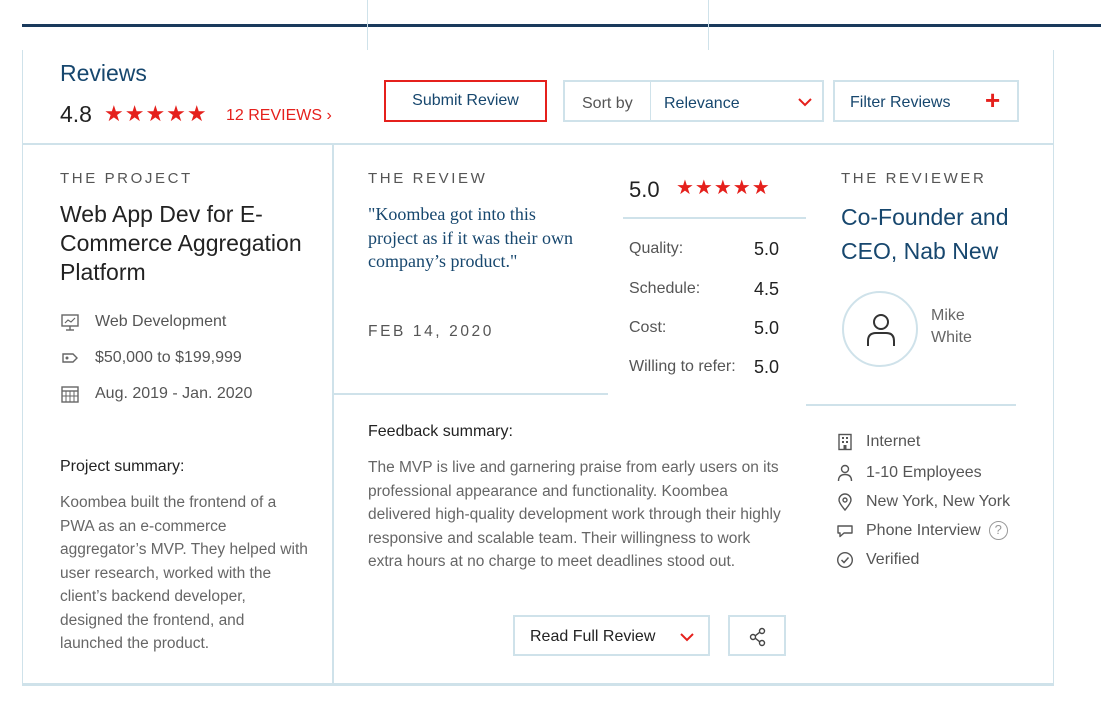  I want to click on sort-value: Relevance, so click(702, 103).